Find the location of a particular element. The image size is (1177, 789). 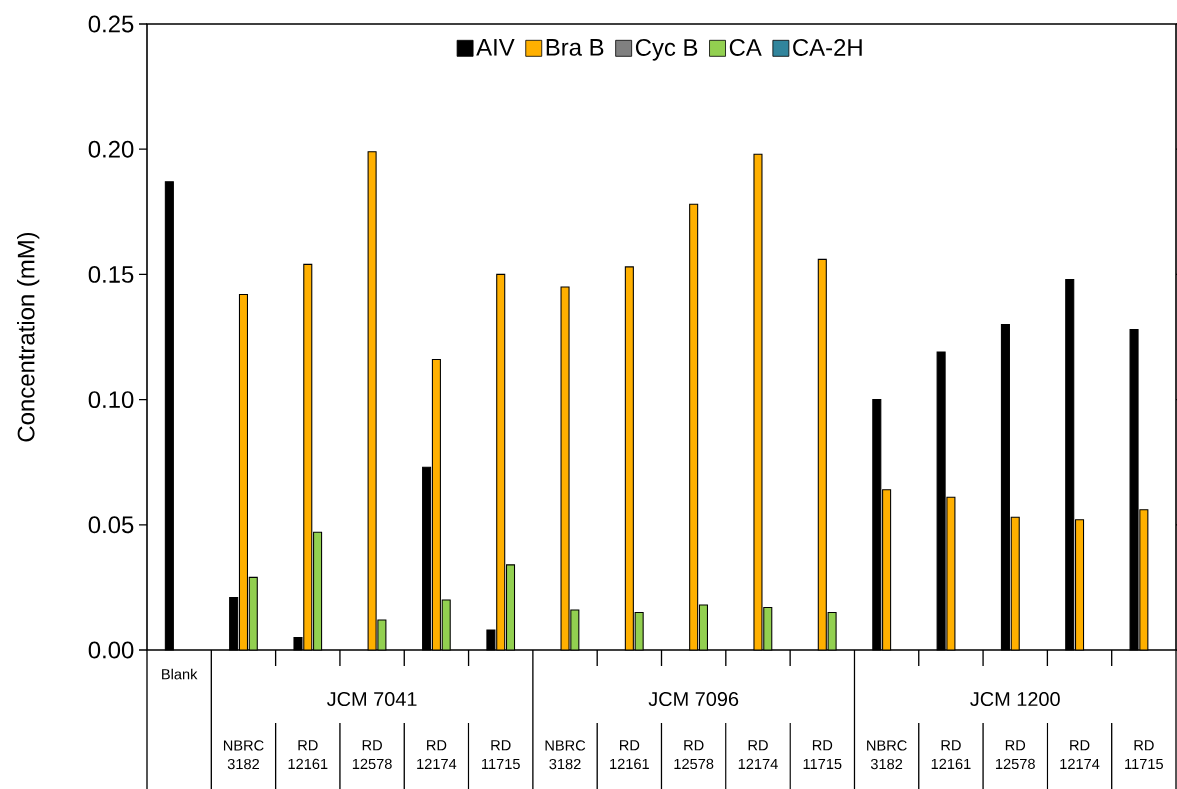

legend-label: Cyc B is located at coordinates (666, 49).